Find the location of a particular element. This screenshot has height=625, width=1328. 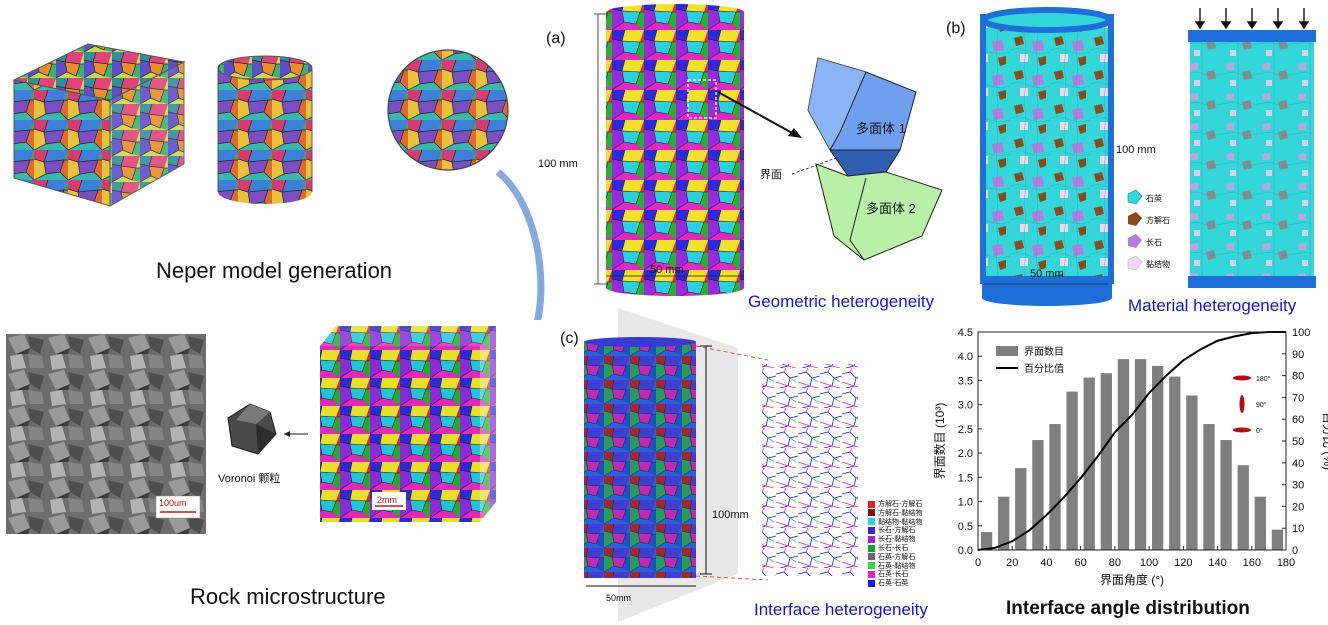

cube-model is located at coordinates (99, 125).